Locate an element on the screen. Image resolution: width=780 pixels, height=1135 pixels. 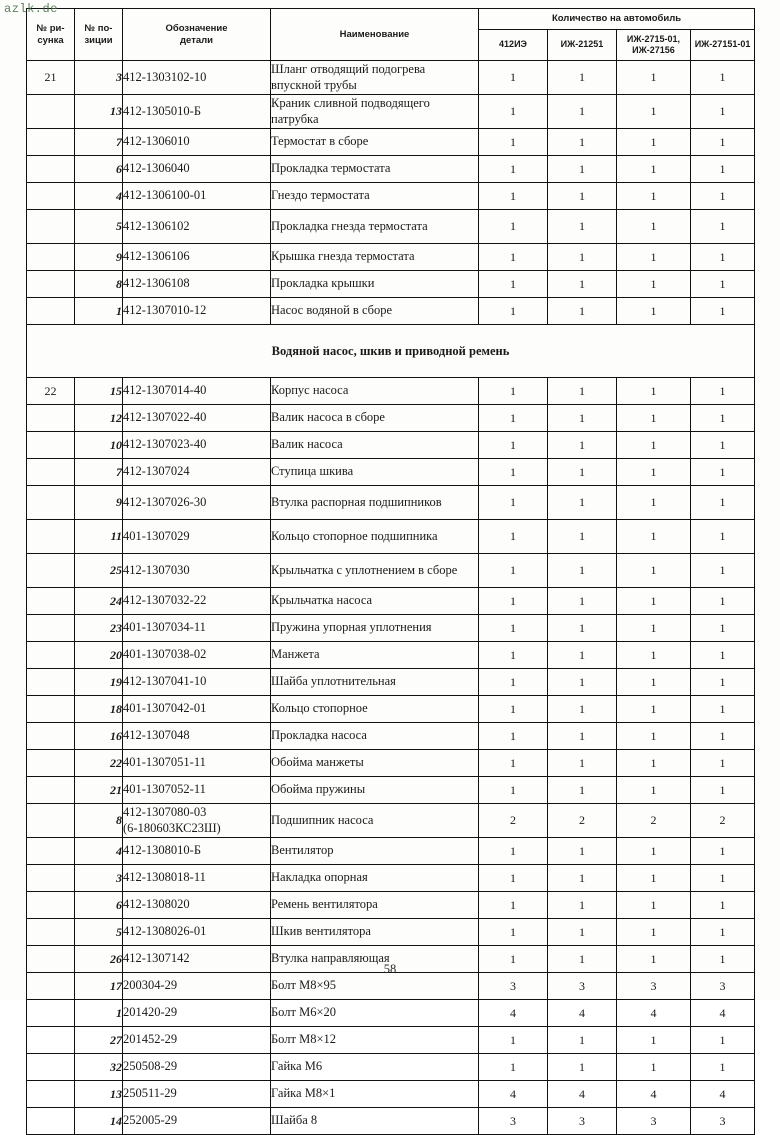
cell-quantity-4: 3 is located at coordinates (722, 1121).